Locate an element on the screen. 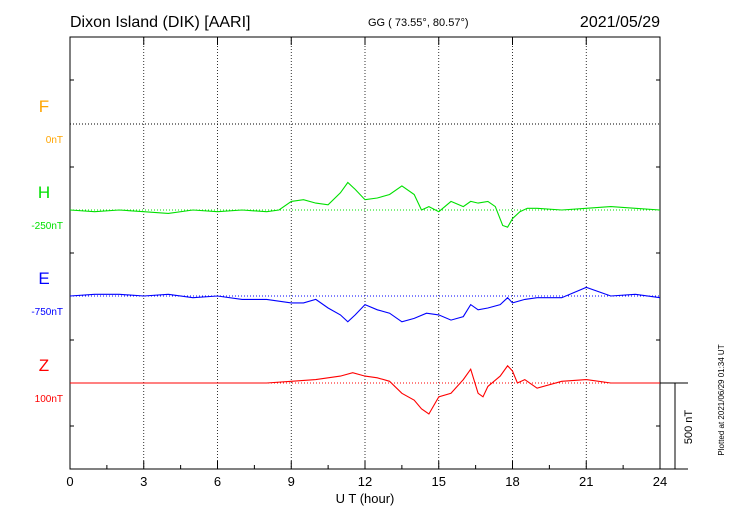  series-line-e is located at coordinates (365, 304).